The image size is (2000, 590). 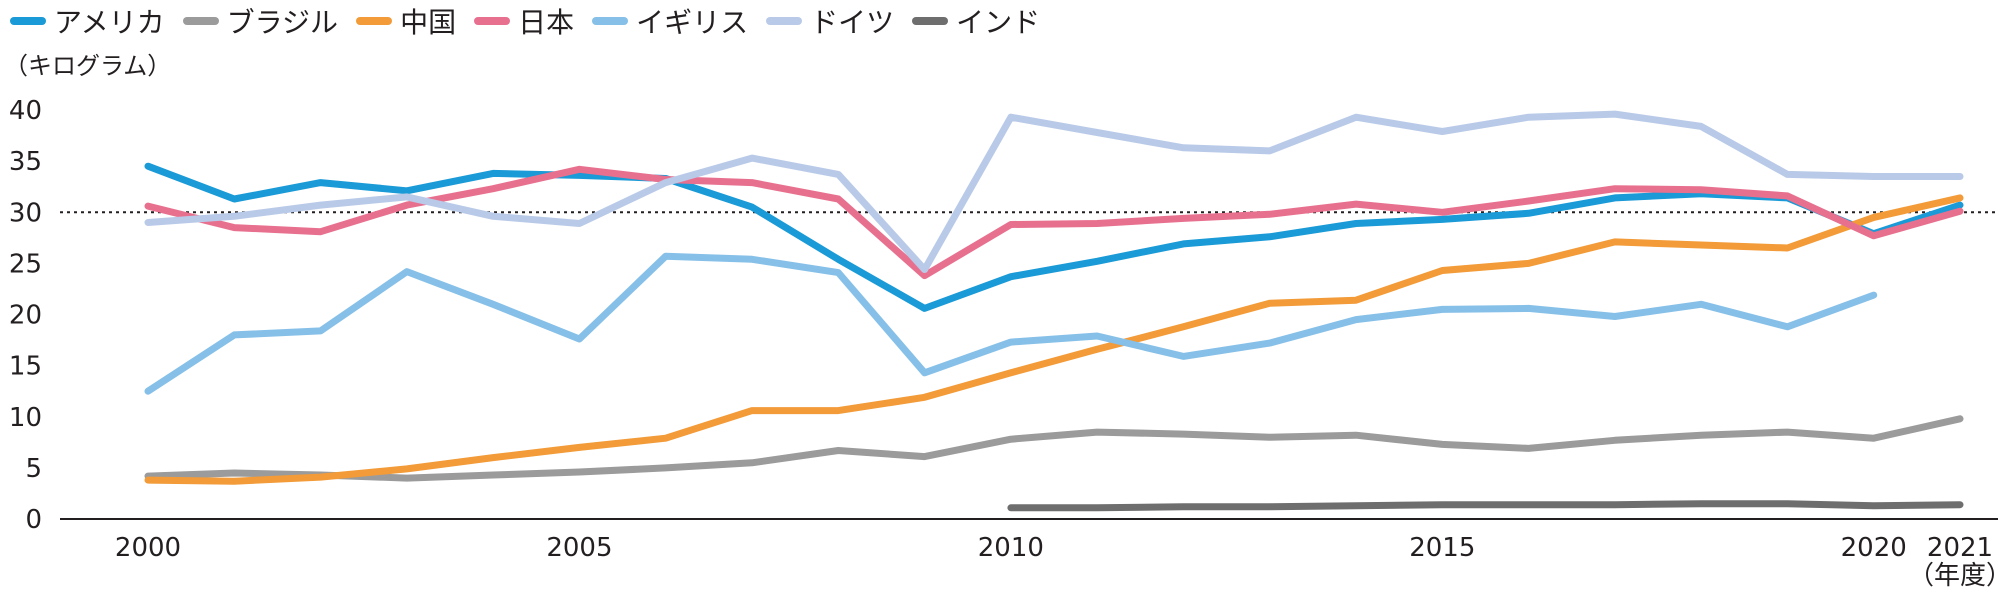 I want to click on y-tick-label: 5, so click(x=33, y=469).